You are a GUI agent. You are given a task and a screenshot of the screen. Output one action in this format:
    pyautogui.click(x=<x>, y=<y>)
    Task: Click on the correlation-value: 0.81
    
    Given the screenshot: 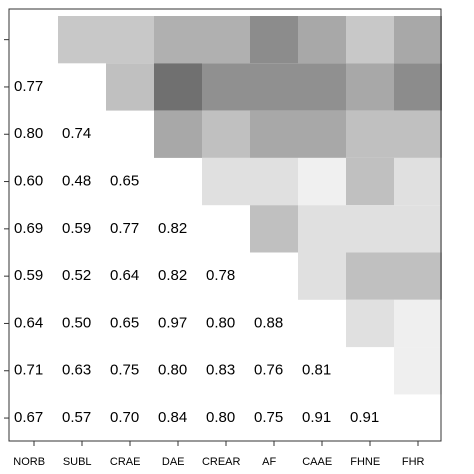 What is the action you would take?
    pyautogui.click(x=316, y=370)
    